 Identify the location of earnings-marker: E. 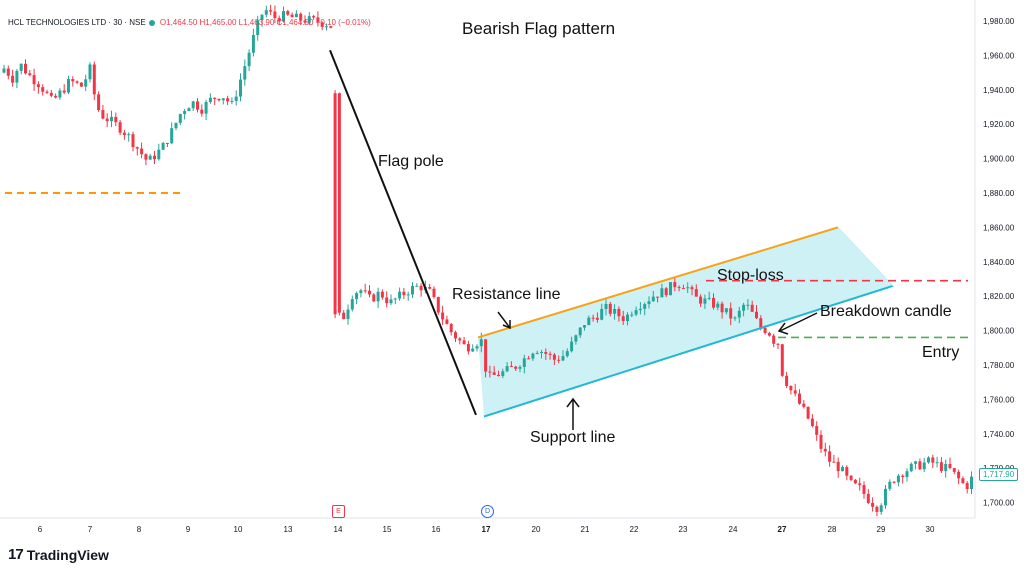
(338, 511).